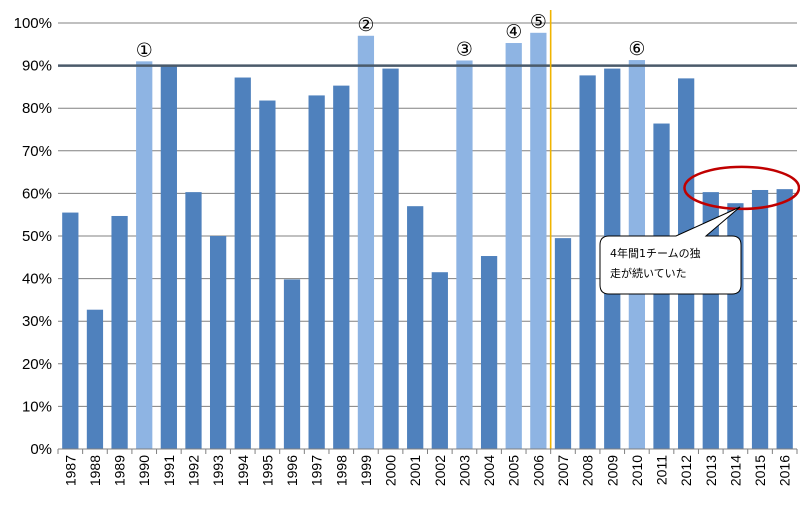  I want to click on bar-1998, so click(341, 267).